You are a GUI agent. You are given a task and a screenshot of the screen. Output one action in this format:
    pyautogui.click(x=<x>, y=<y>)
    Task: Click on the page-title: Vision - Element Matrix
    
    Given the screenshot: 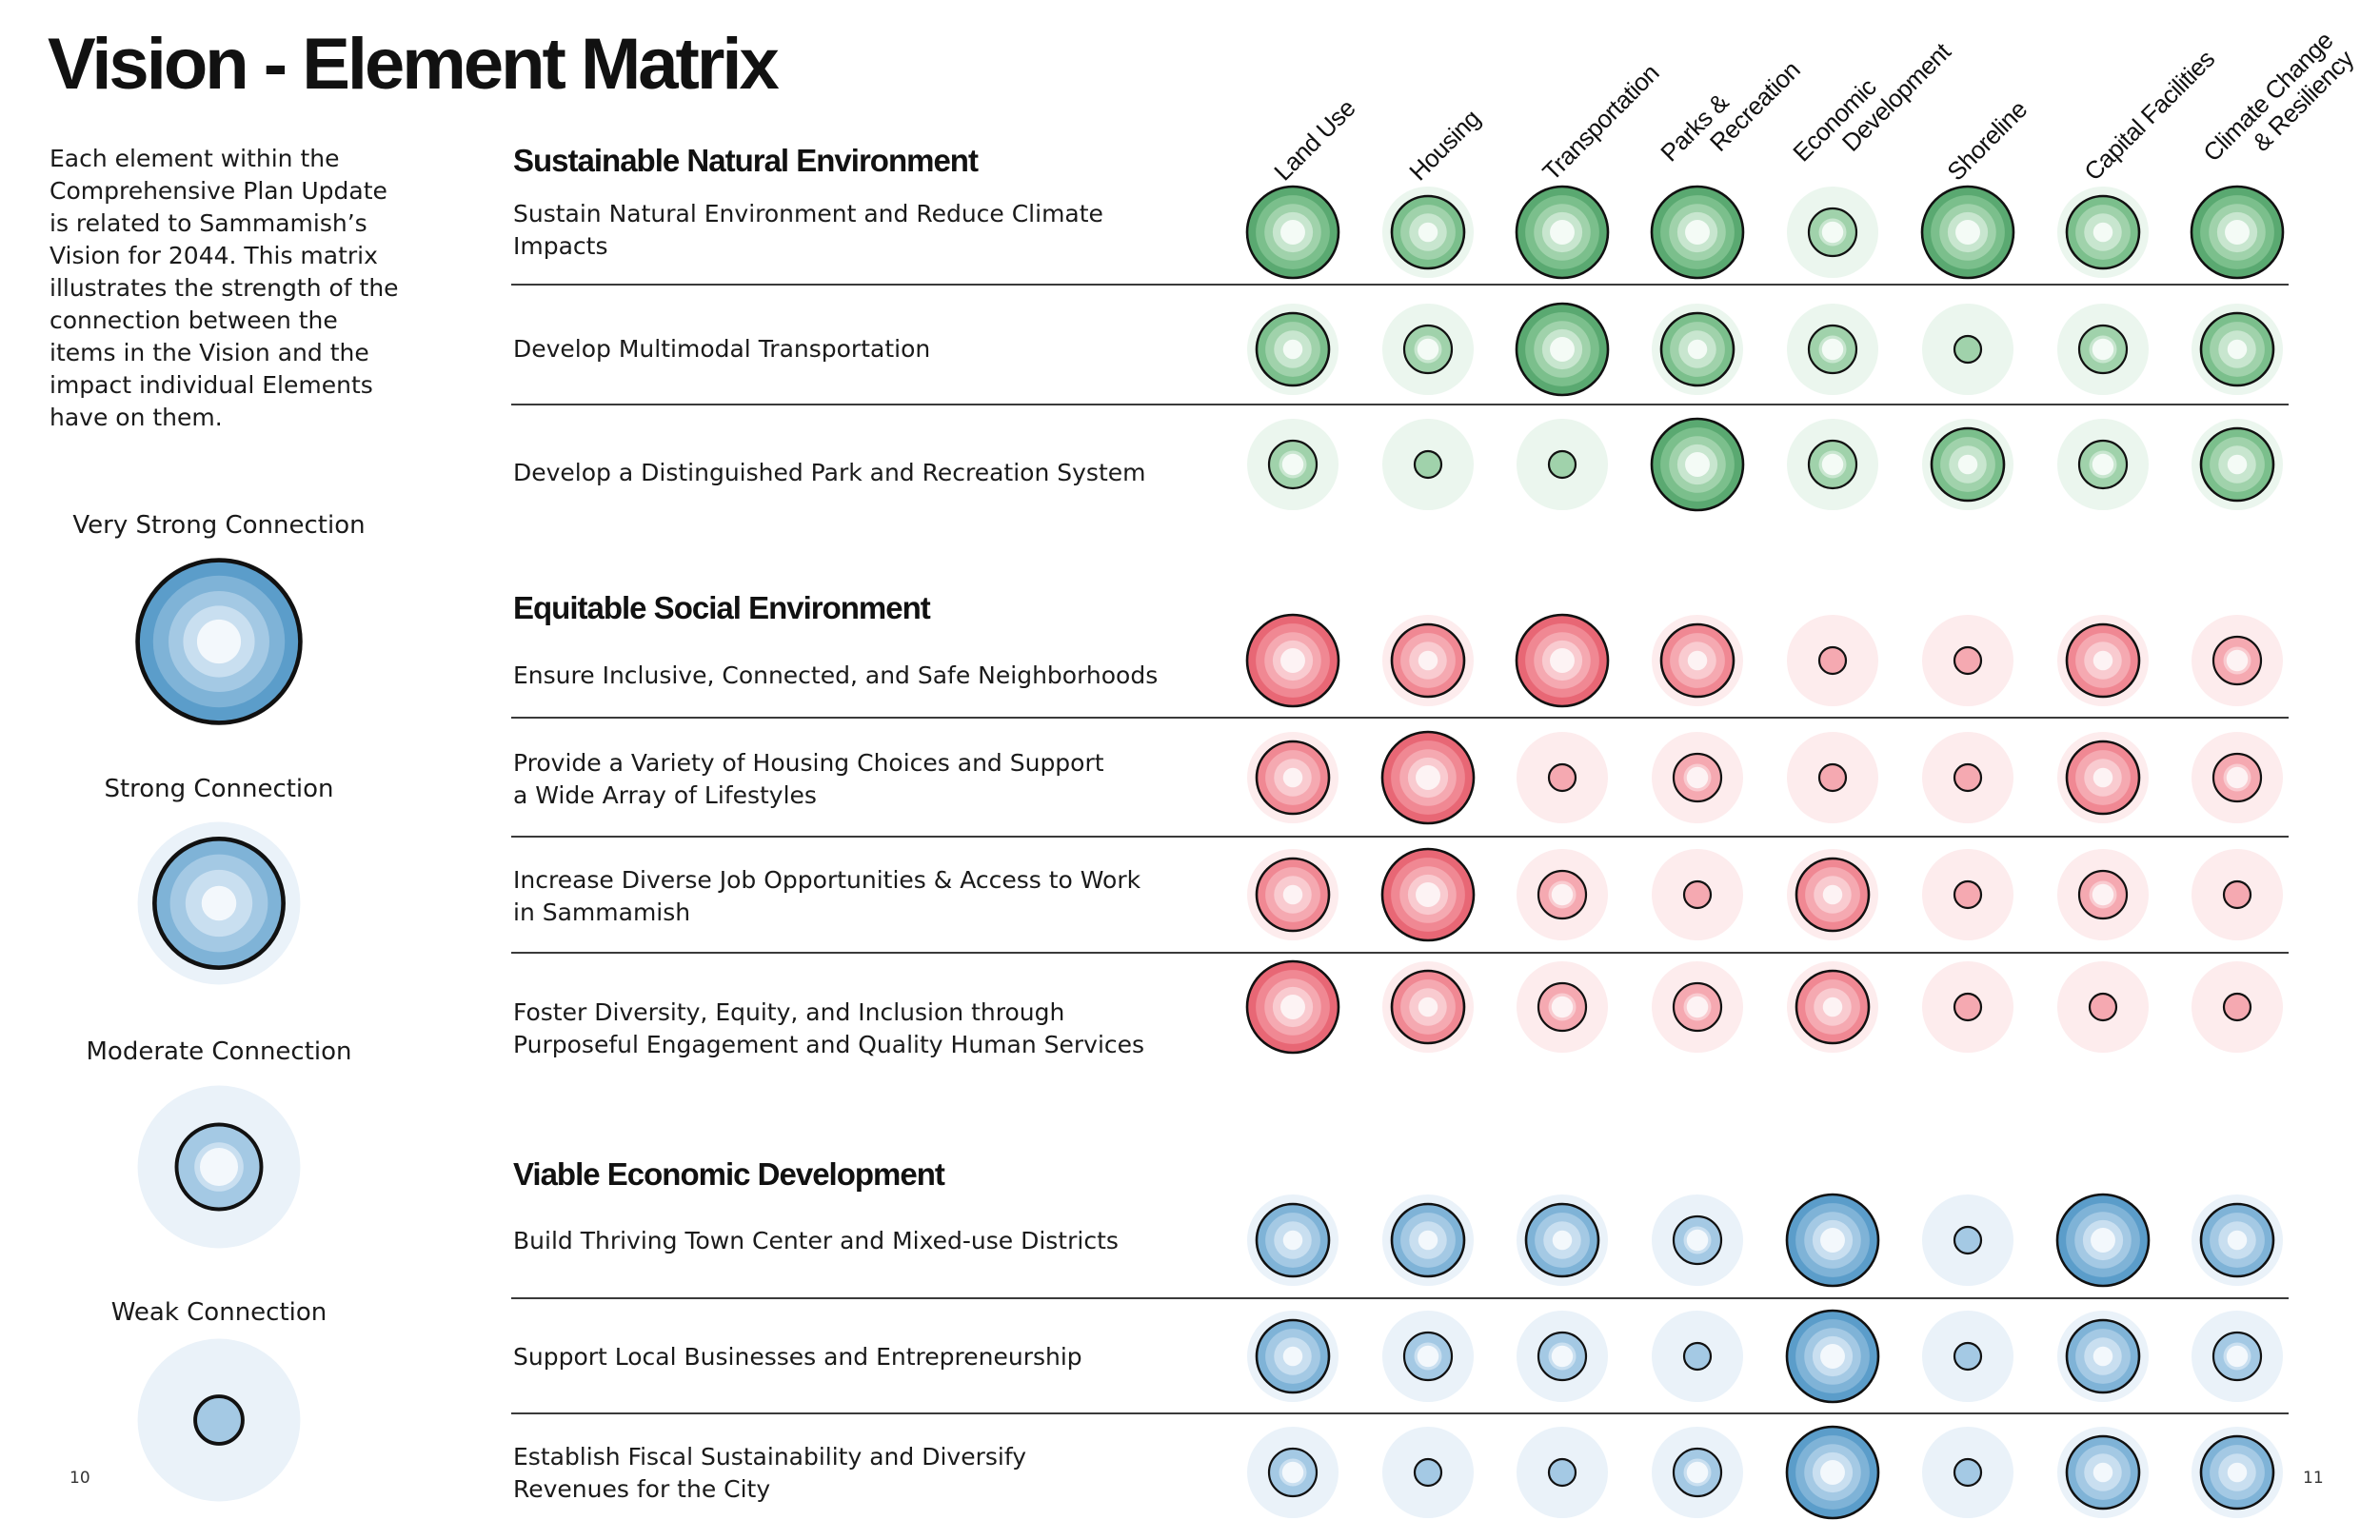 What is the action you would take?
    pyautogui.click(x=414, y=64)
    